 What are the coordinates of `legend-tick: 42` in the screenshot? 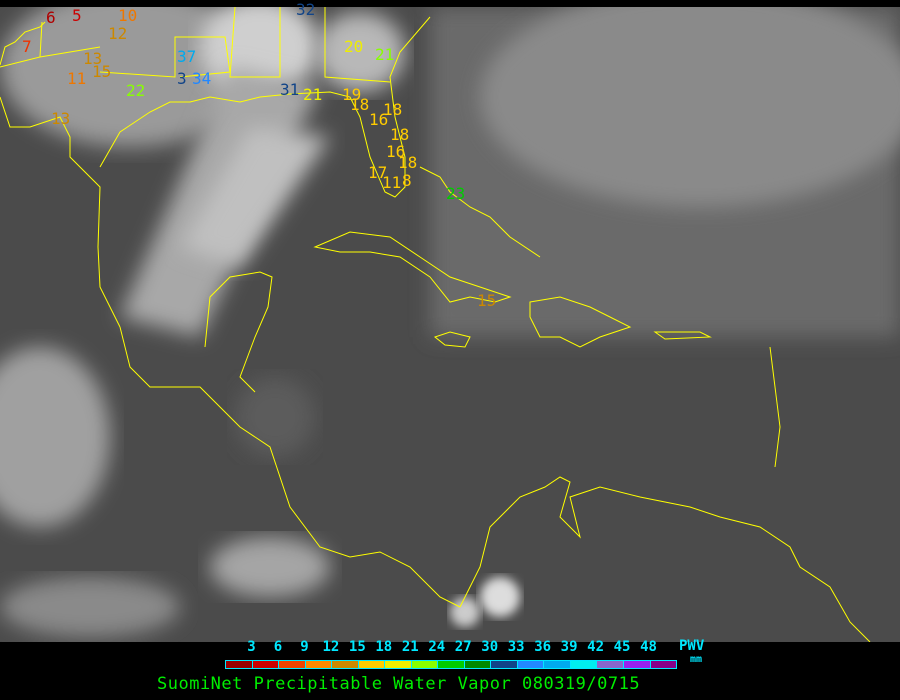 It's located at (596, 647).